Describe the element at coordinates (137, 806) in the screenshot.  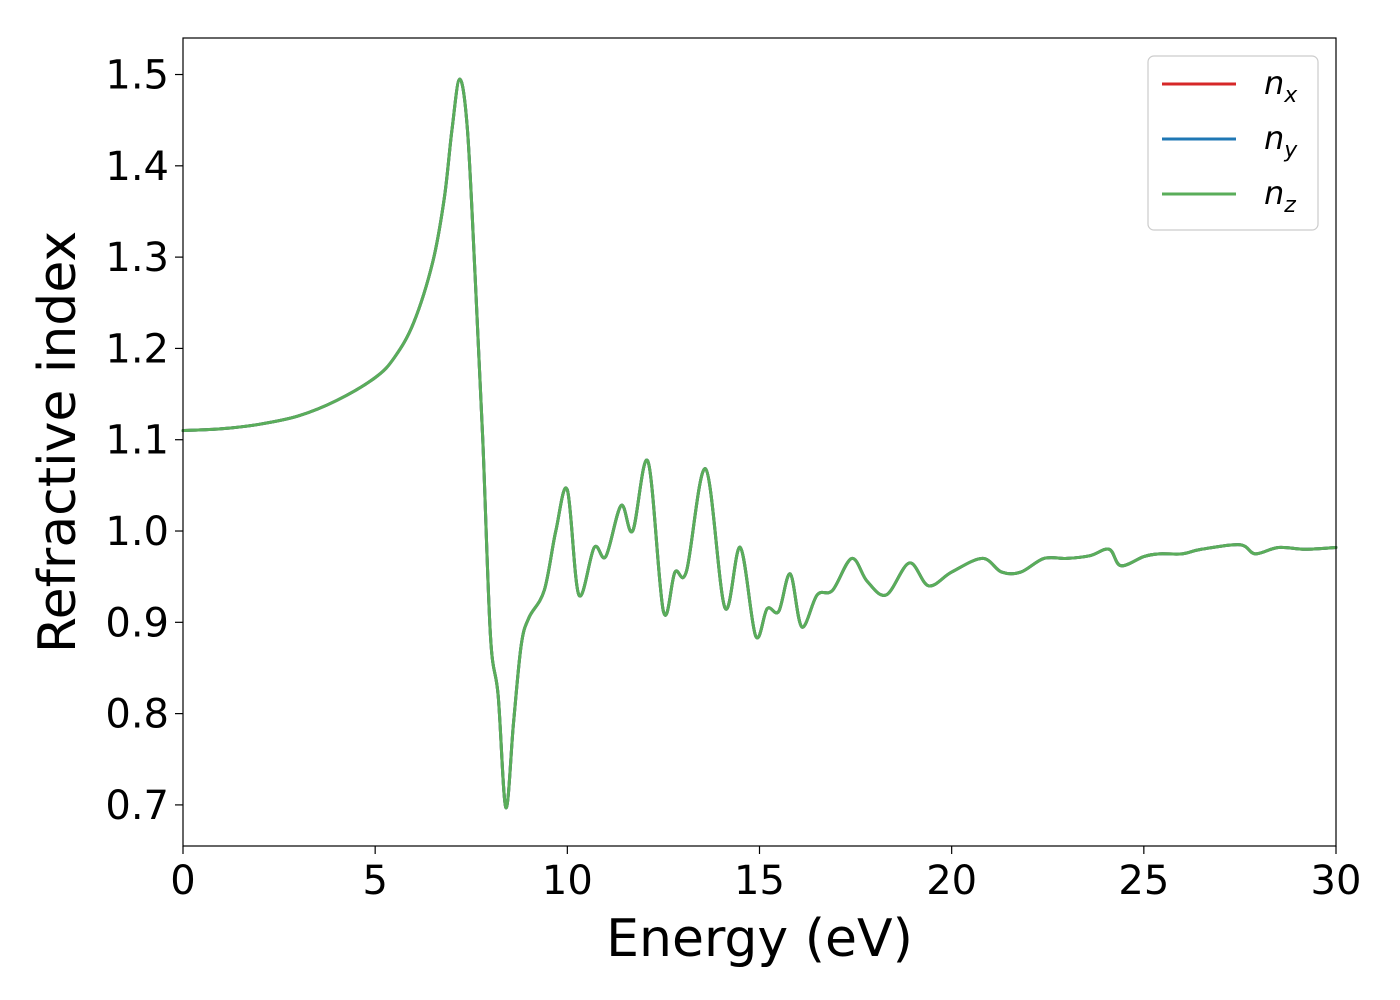
I see `y-tick-label: 0.7` at that location.